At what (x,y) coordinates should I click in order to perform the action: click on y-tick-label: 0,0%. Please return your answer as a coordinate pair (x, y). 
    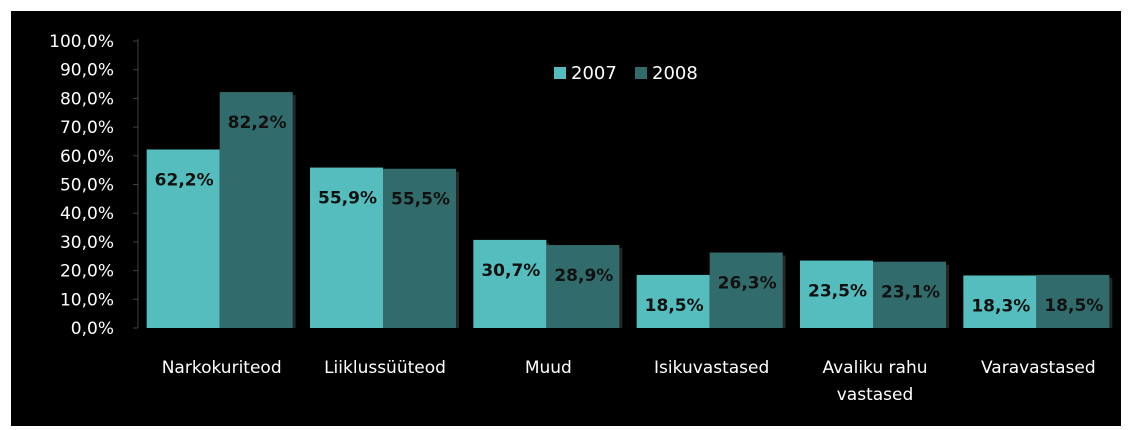
    Looking at the image, I should click on (92, 329).